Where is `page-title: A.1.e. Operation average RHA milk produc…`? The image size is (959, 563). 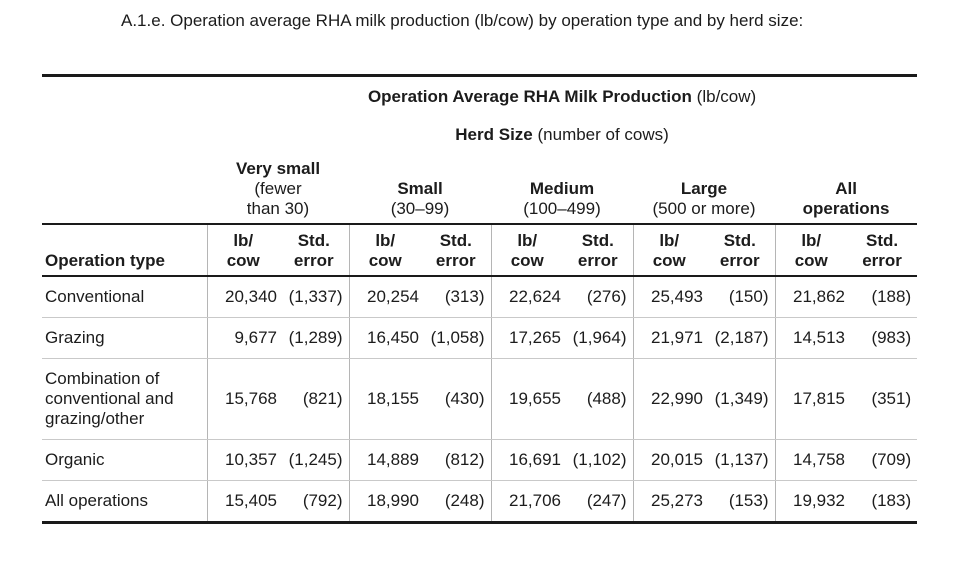 page-title: A.1.e. Operation average RHA milk produc… is located at coordinates (462, 20).